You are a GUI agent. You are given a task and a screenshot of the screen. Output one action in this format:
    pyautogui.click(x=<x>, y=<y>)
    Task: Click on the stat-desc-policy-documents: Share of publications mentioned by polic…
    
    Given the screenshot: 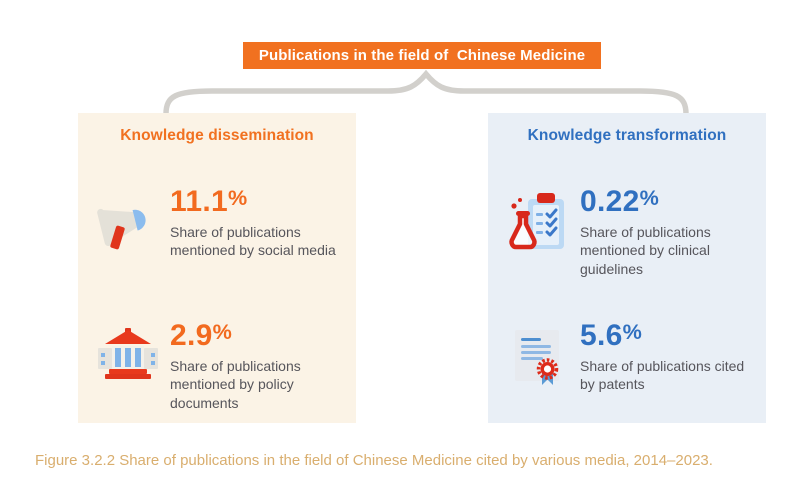 What is the action you would take?
    pyautogui.click(x=235, y=384)
    